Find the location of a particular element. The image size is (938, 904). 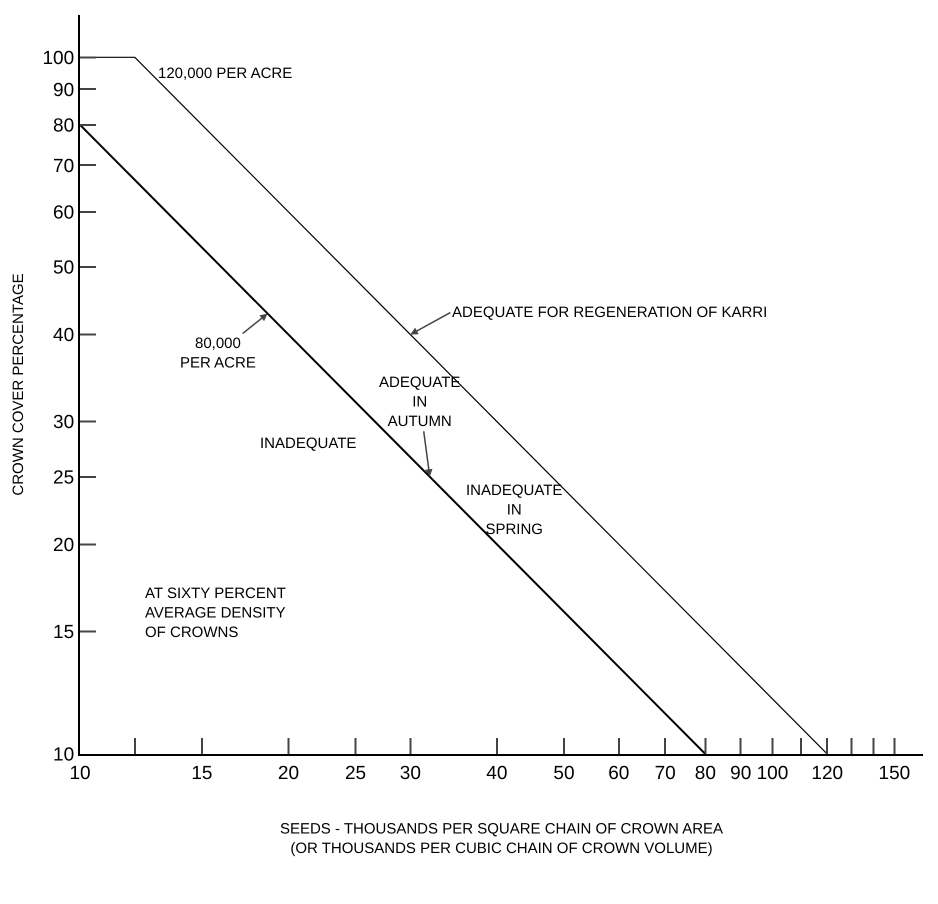

series-label: 120,000 PER ACRE is located at coordinates (225, 73).